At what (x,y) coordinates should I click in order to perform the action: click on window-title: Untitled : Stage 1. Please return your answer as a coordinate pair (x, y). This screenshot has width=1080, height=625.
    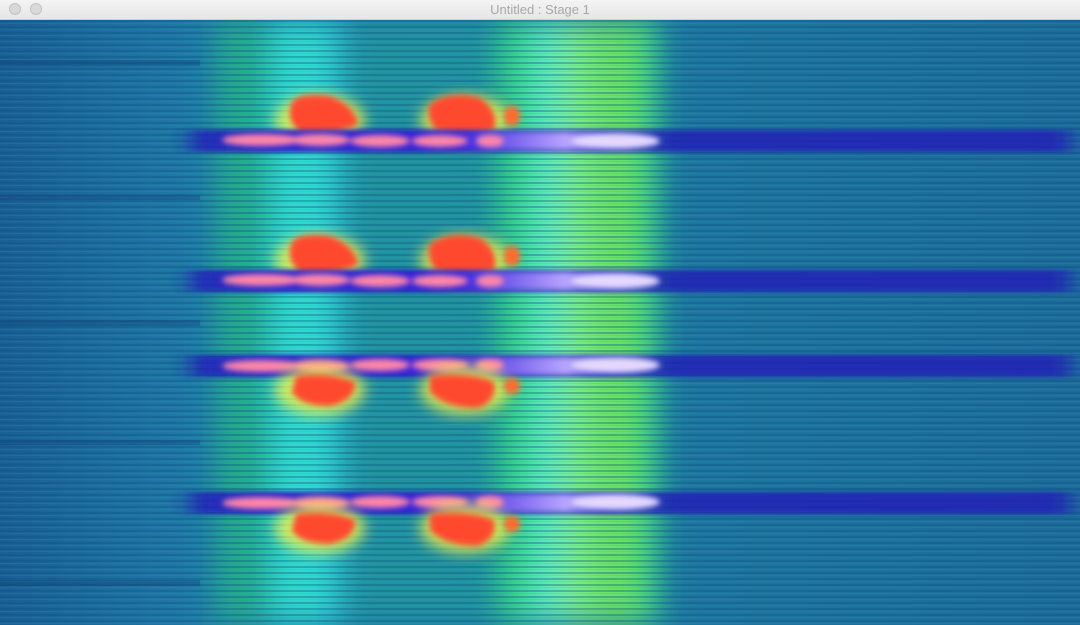
    Looking at the image, I should click on (540, 9).